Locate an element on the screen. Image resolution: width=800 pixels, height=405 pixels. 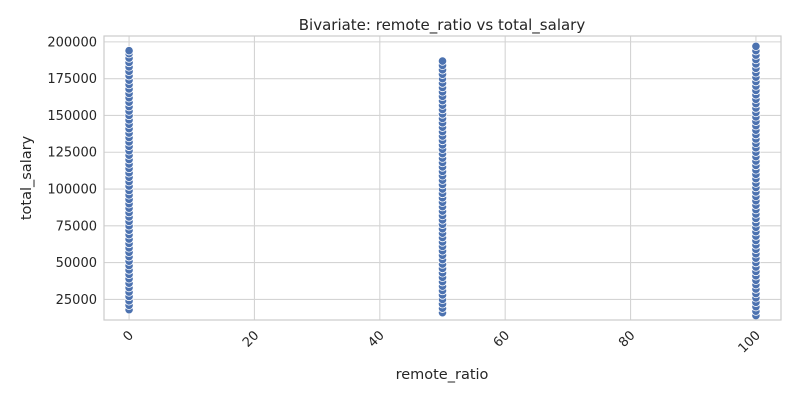
y-axis-label: total_salary is located at coordinates (27, 177).